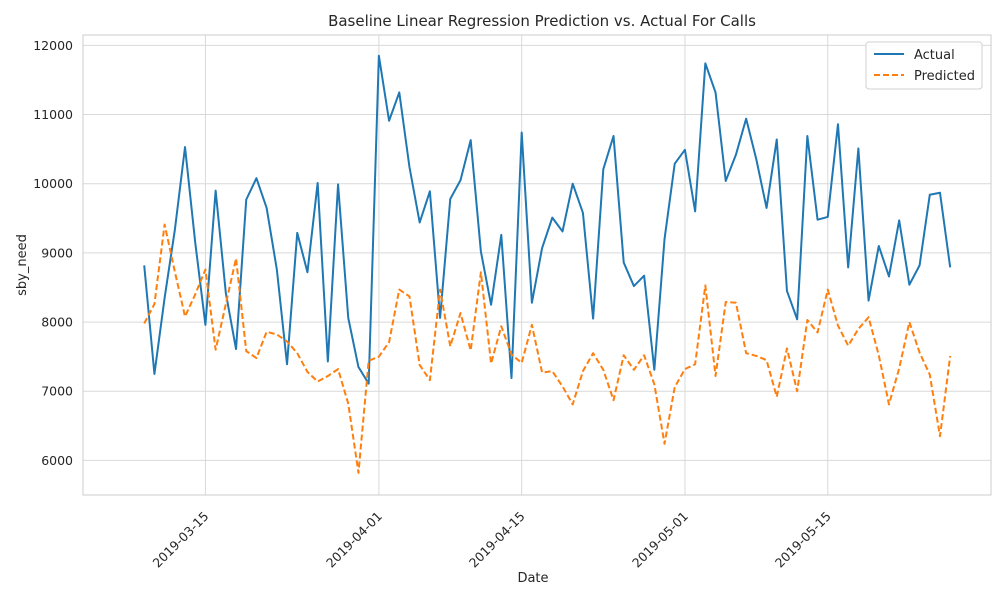  Describe the element at coordinates (57, 460) in the screenshot. I see `y-tick-label: 6000` at that location.